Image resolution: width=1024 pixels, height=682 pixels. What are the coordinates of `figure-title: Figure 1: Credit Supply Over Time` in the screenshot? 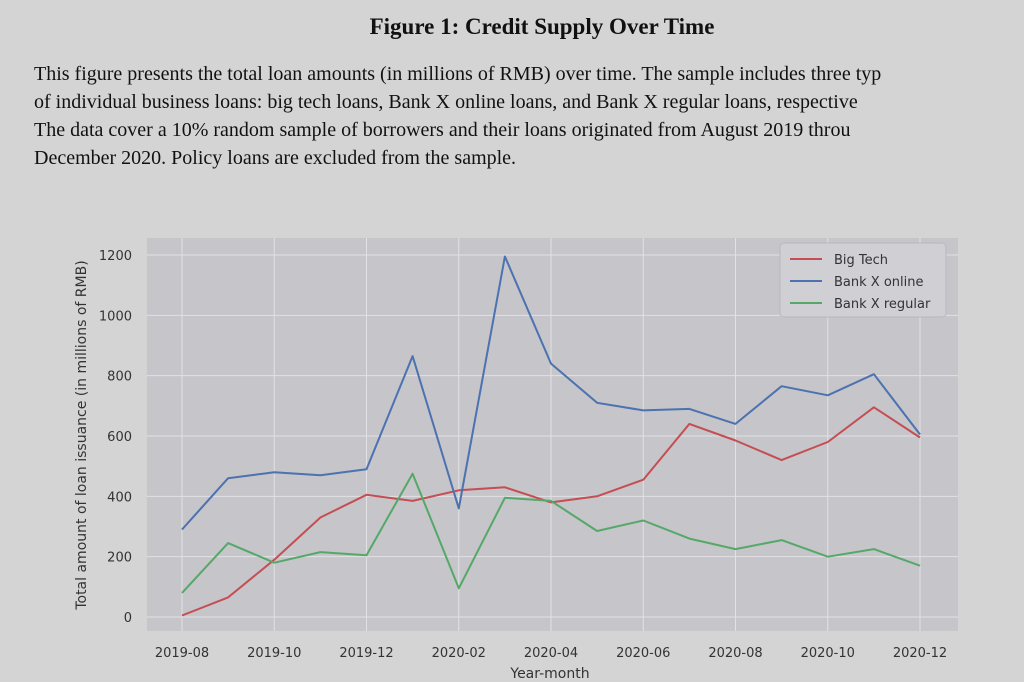 It's located at (542, 26).